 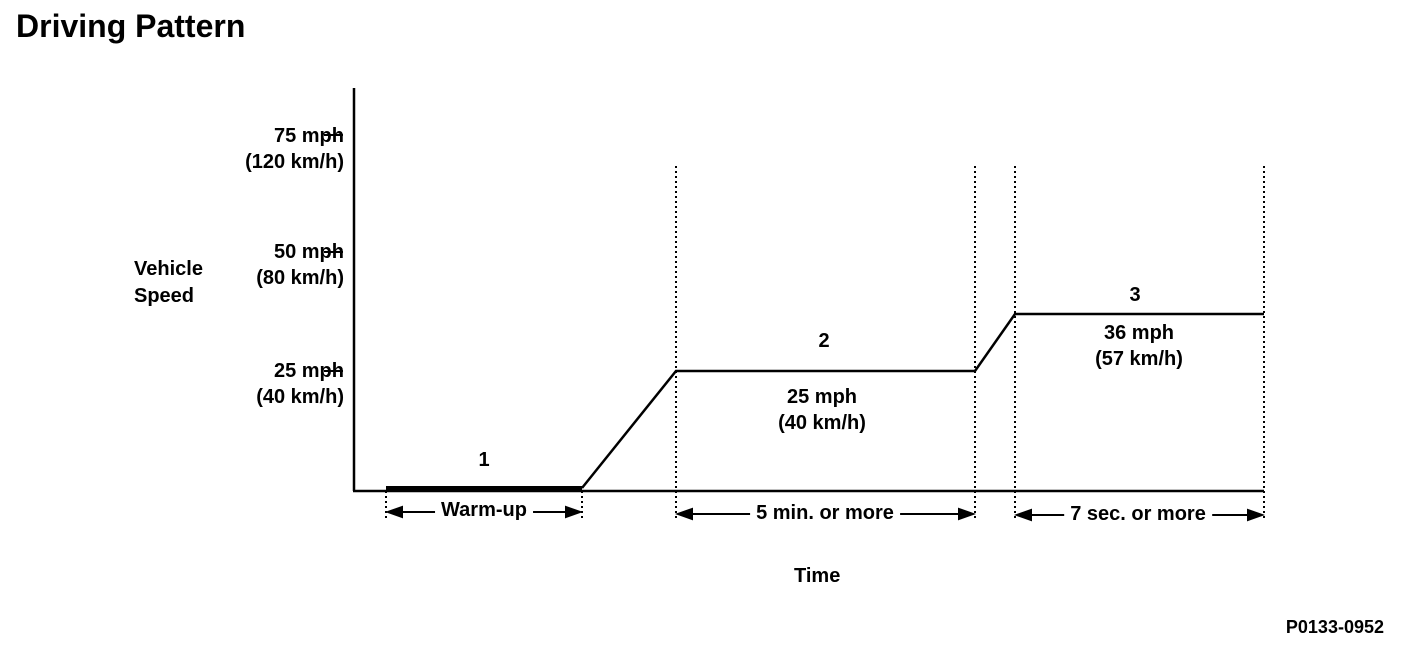 I want to click on segment-3-speed-mph: 36 mph, so click(x=1139, y=333).